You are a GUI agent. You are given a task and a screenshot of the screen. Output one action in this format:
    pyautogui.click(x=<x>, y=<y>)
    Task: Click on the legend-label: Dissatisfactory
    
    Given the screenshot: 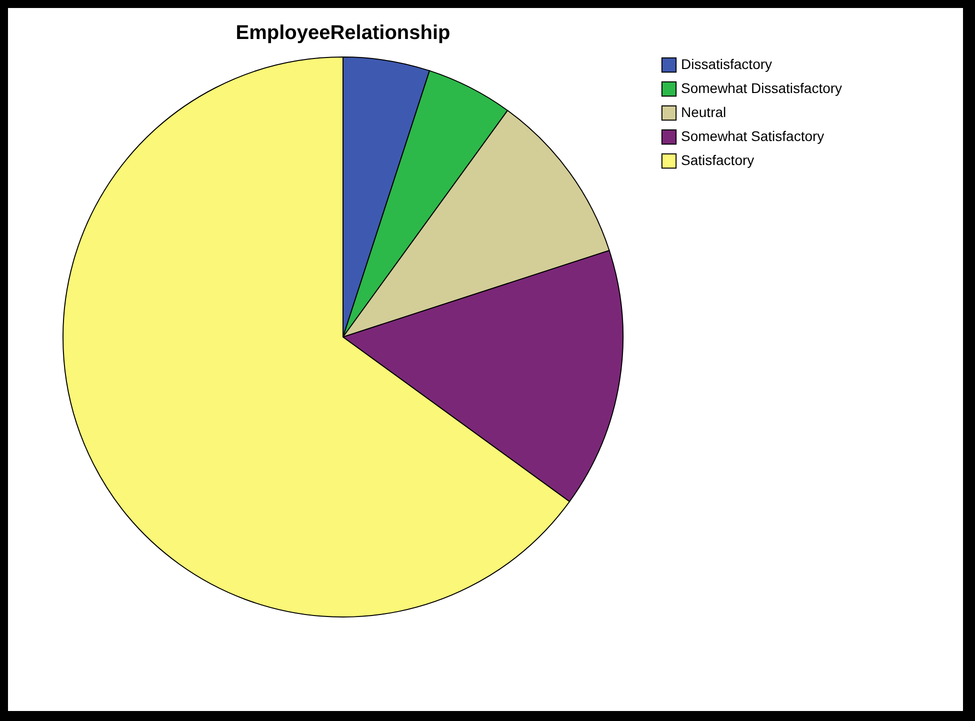 What is the action you would take?
    pyautogui.click(x=726, y=64)
    